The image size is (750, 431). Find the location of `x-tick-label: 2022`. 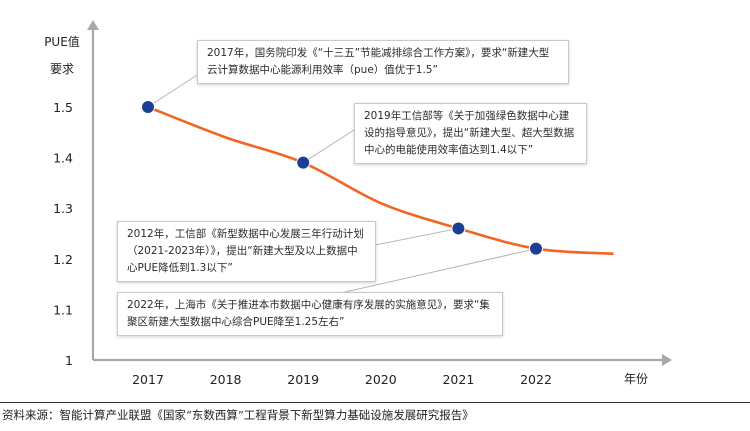

x-tick-label: 2022 is located at coordinates (536, 379).